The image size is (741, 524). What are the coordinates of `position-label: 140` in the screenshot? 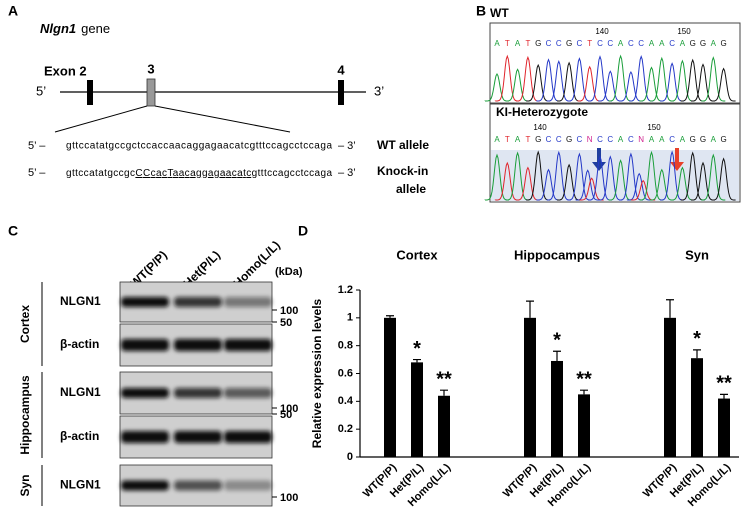 It's located at (602, 31).